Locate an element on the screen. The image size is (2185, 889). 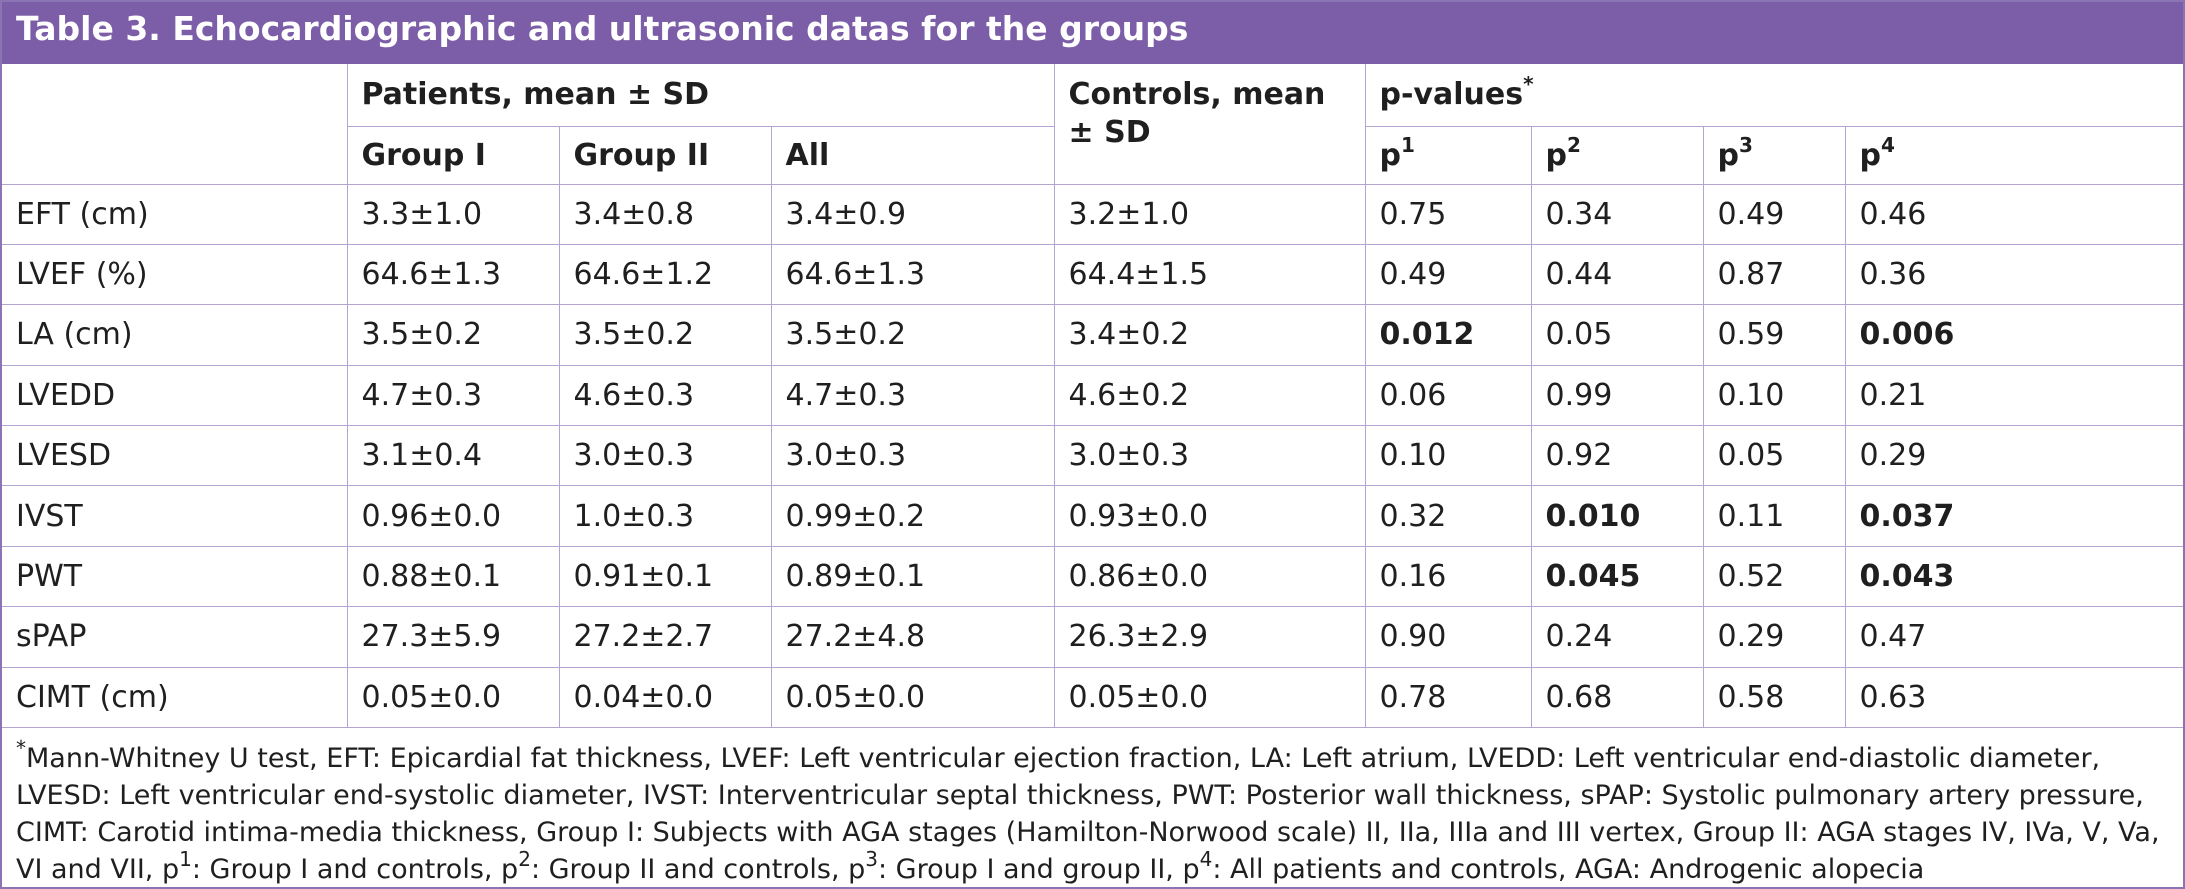
cell-controls: 3.4±0.2 is located at coordinates (1209, 335).